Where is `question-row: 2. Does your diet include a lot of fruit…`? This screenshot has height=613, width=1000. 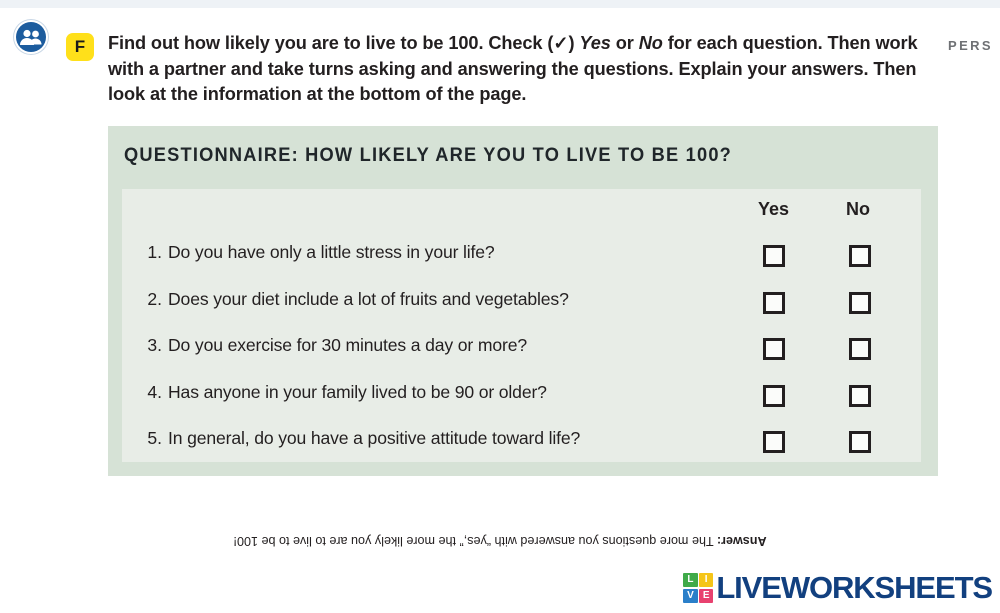
question-row: 2. Does your diet include a lot of fruit… is located at coordinates (521, 305).